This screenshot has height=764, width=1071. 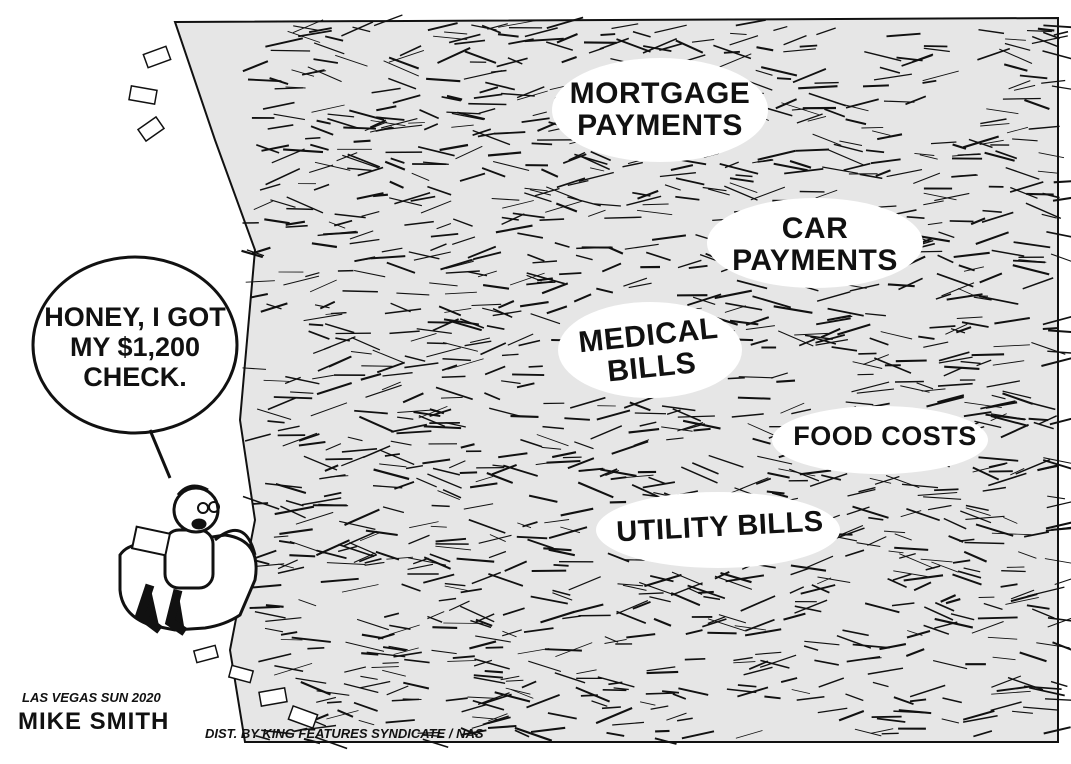 I want to click on man-in-armchair, so click(x=188, y=559).